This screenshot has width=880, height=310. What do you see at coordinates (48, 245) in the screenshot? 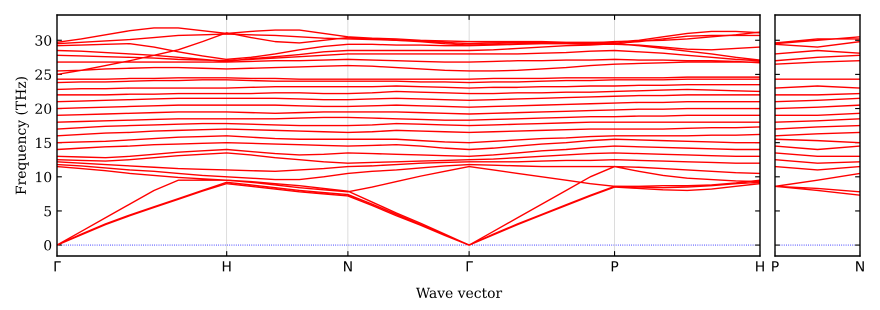
I see `y-tick-label: 0` at bounding box center [48, 245].